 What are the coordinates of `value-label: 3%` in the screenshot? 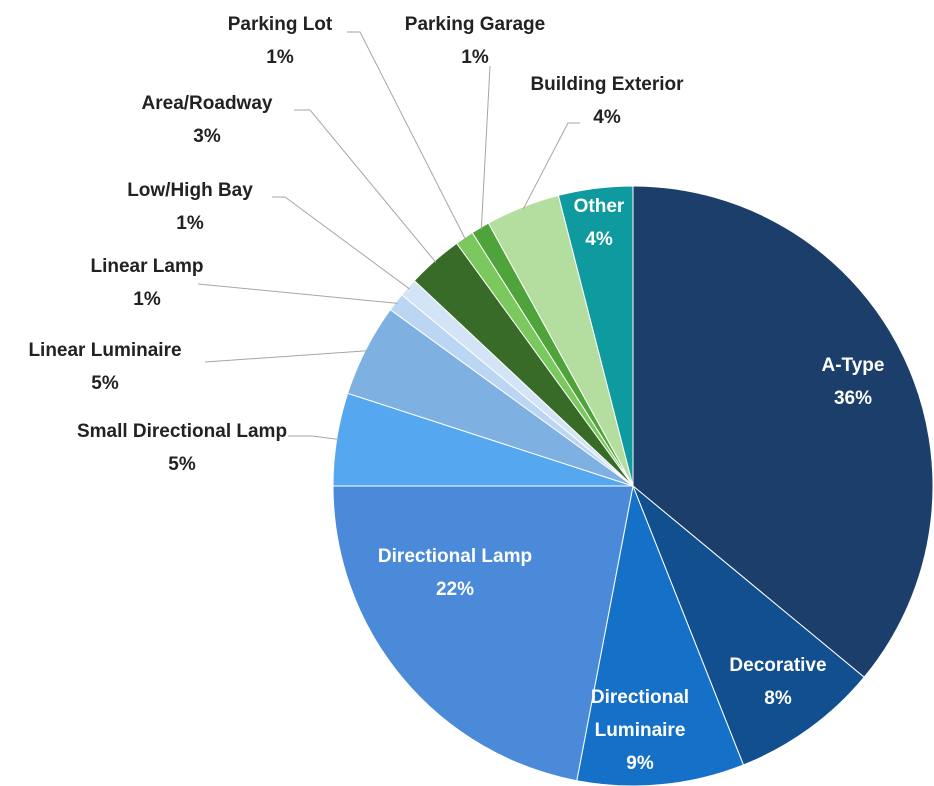 It's located at (207, 136).